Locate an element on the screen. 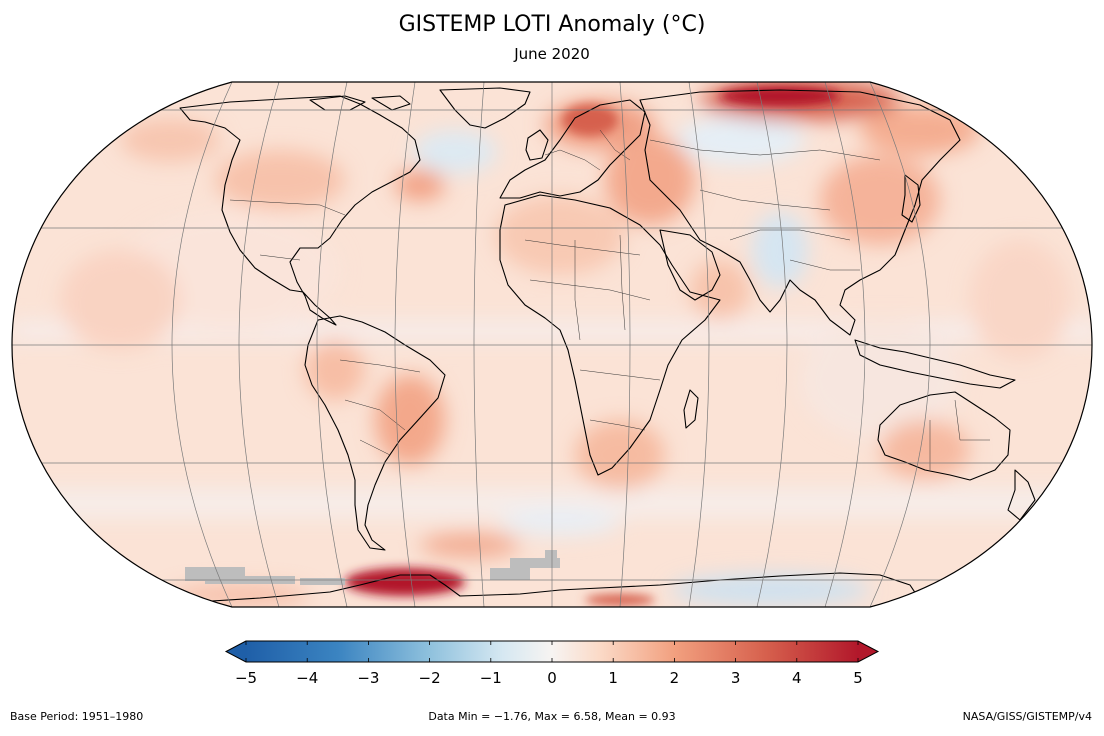 This screenshot has height=736, width=1104. colorbar-tick-label: −4 is located at coordinates (307, 678).